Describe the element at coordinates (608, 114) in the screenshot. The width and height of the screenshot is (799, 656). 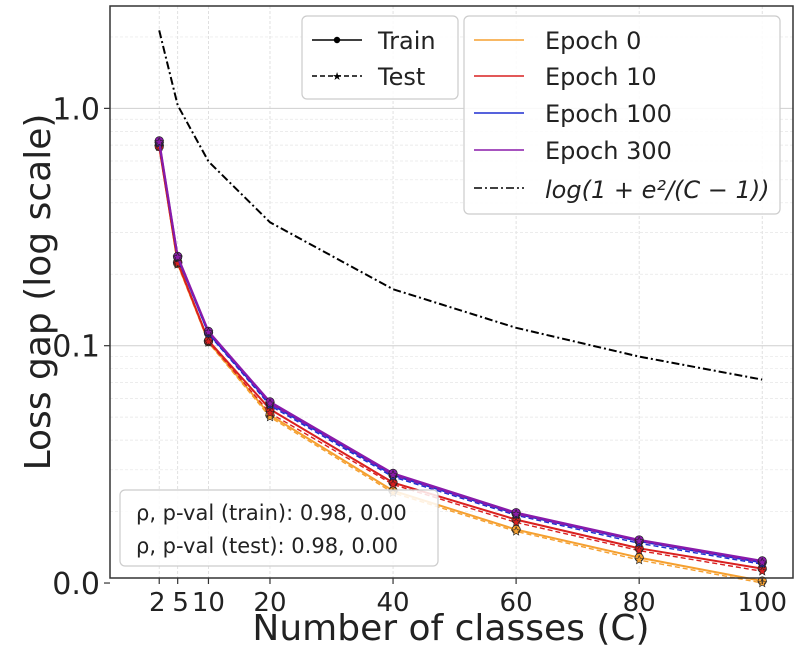
I see `legend-epoch-100: Epoch 100` at that location.